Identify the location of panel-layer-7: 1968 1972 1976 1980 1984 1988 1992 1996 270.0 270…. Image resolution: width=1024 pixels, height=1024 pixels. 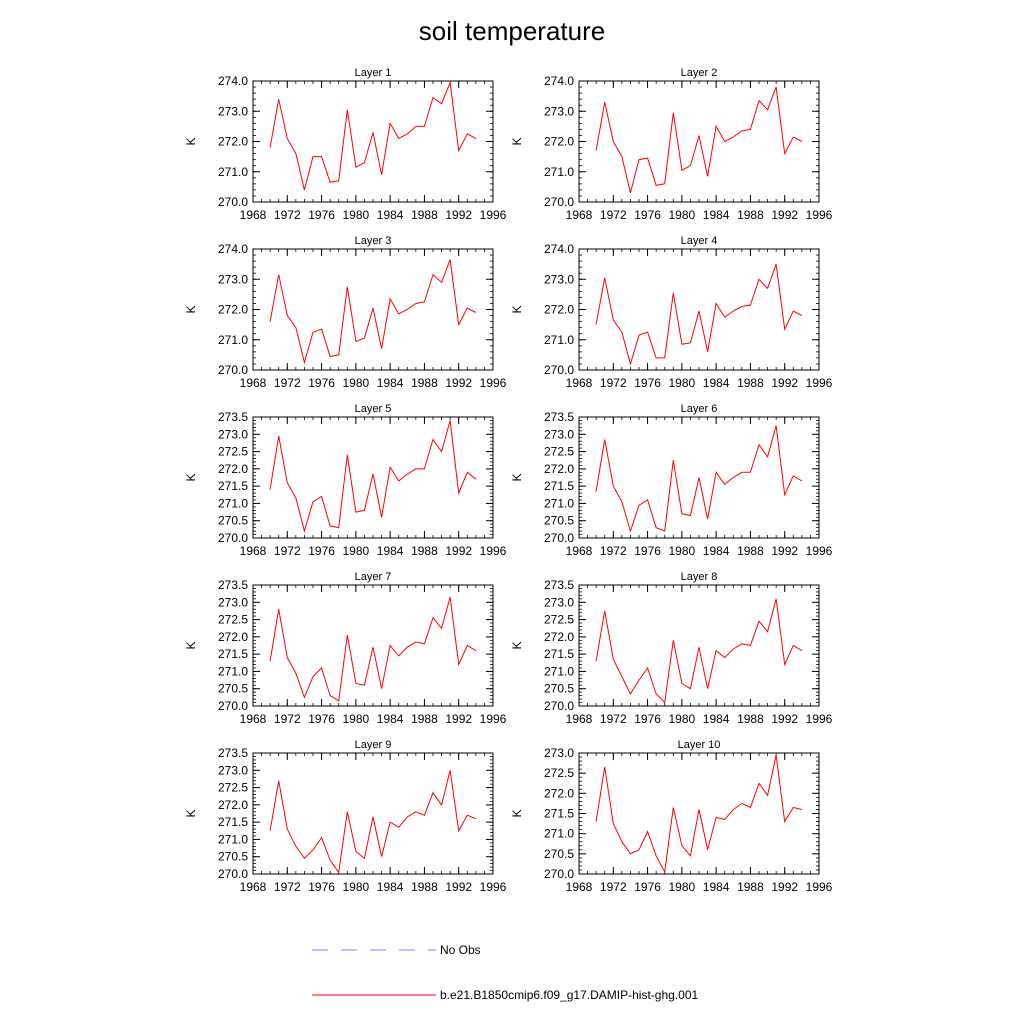
(345, 648).